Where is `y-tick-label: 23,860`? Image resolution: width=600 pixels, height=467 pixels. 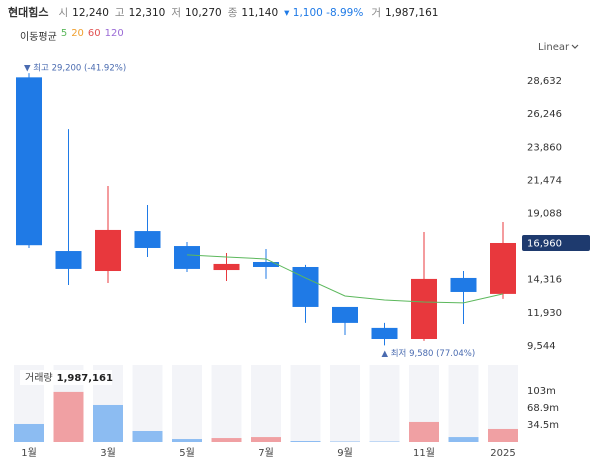
y-tick-label: 23,860 is located at coordinates (544, 147).